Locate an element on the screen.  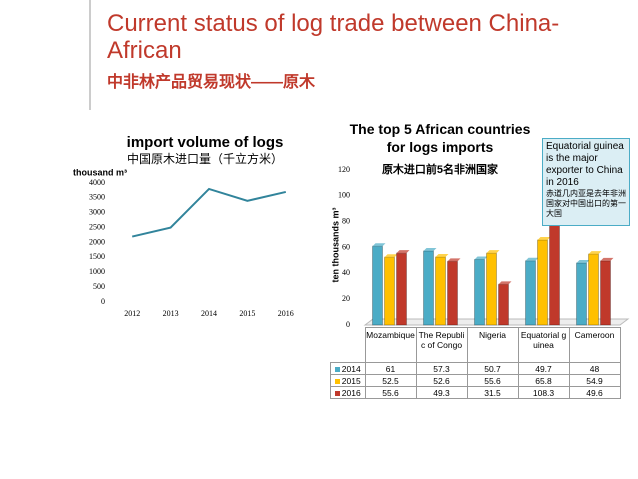
y-axis-label: ten thousands m³ is located at coordinates (335, 244).